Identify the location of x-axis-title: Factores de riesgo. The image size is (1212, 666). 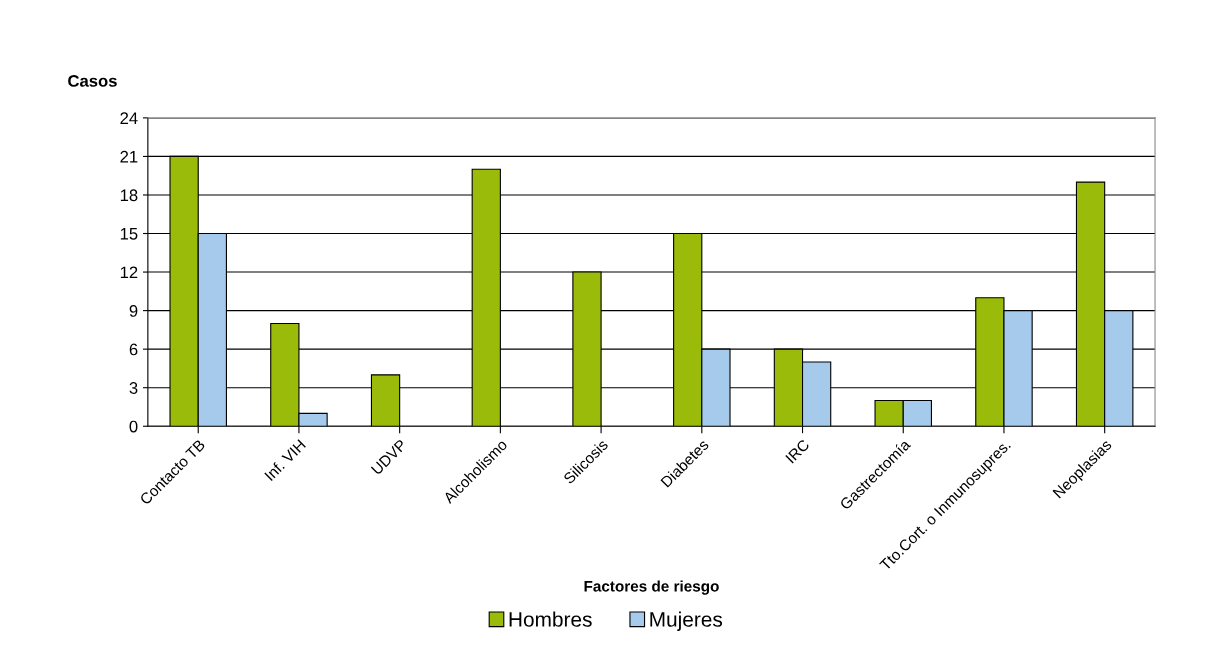
(651, 587).